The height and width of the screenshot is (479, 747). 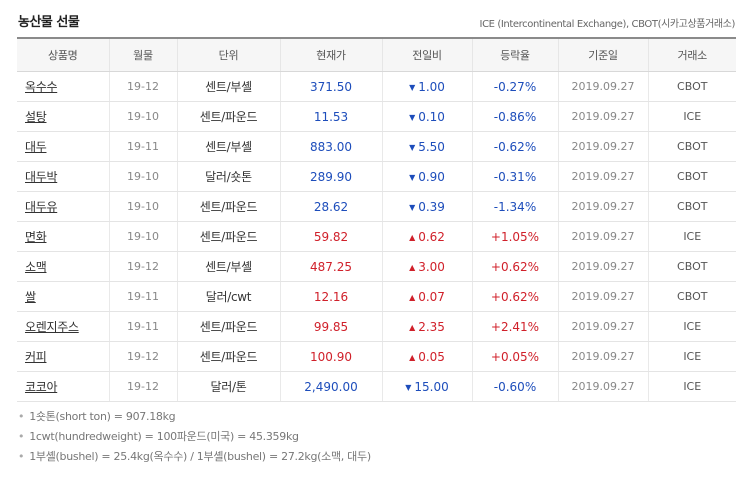 I want to click on change-rate: +0.05%, so click(x=514, y=356).